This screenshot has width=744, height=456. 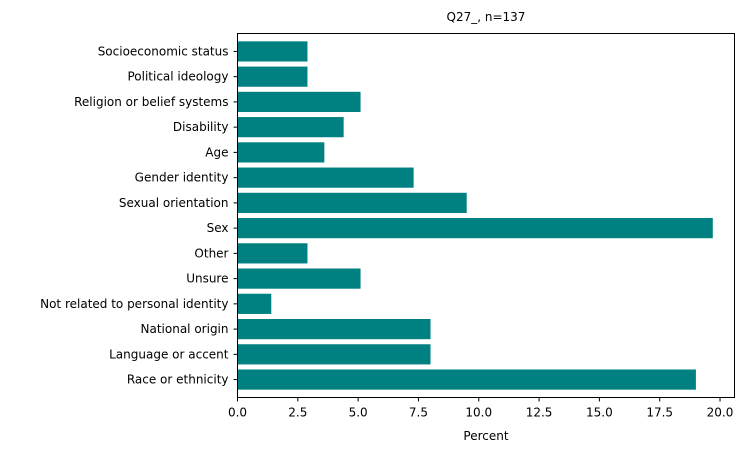 I want to click on x-axis: 0.0 2.5 5.0 7.5 10.0 12.5 15.0 17.5 20.0, so click(x=481, y=408).